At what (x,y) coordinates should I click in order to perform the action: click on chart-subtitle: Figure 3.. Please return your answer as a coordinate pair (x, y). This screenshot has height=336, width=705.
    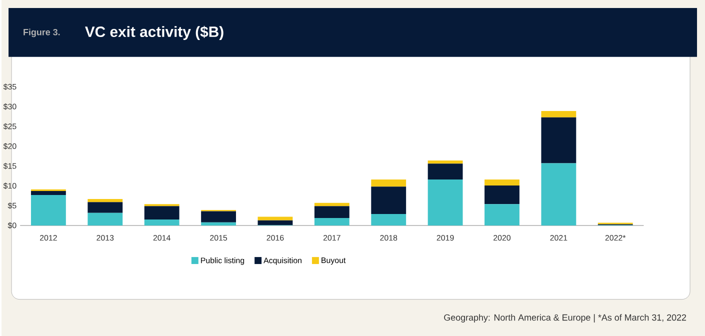
    Looking at the image, I should click on (42, 32).